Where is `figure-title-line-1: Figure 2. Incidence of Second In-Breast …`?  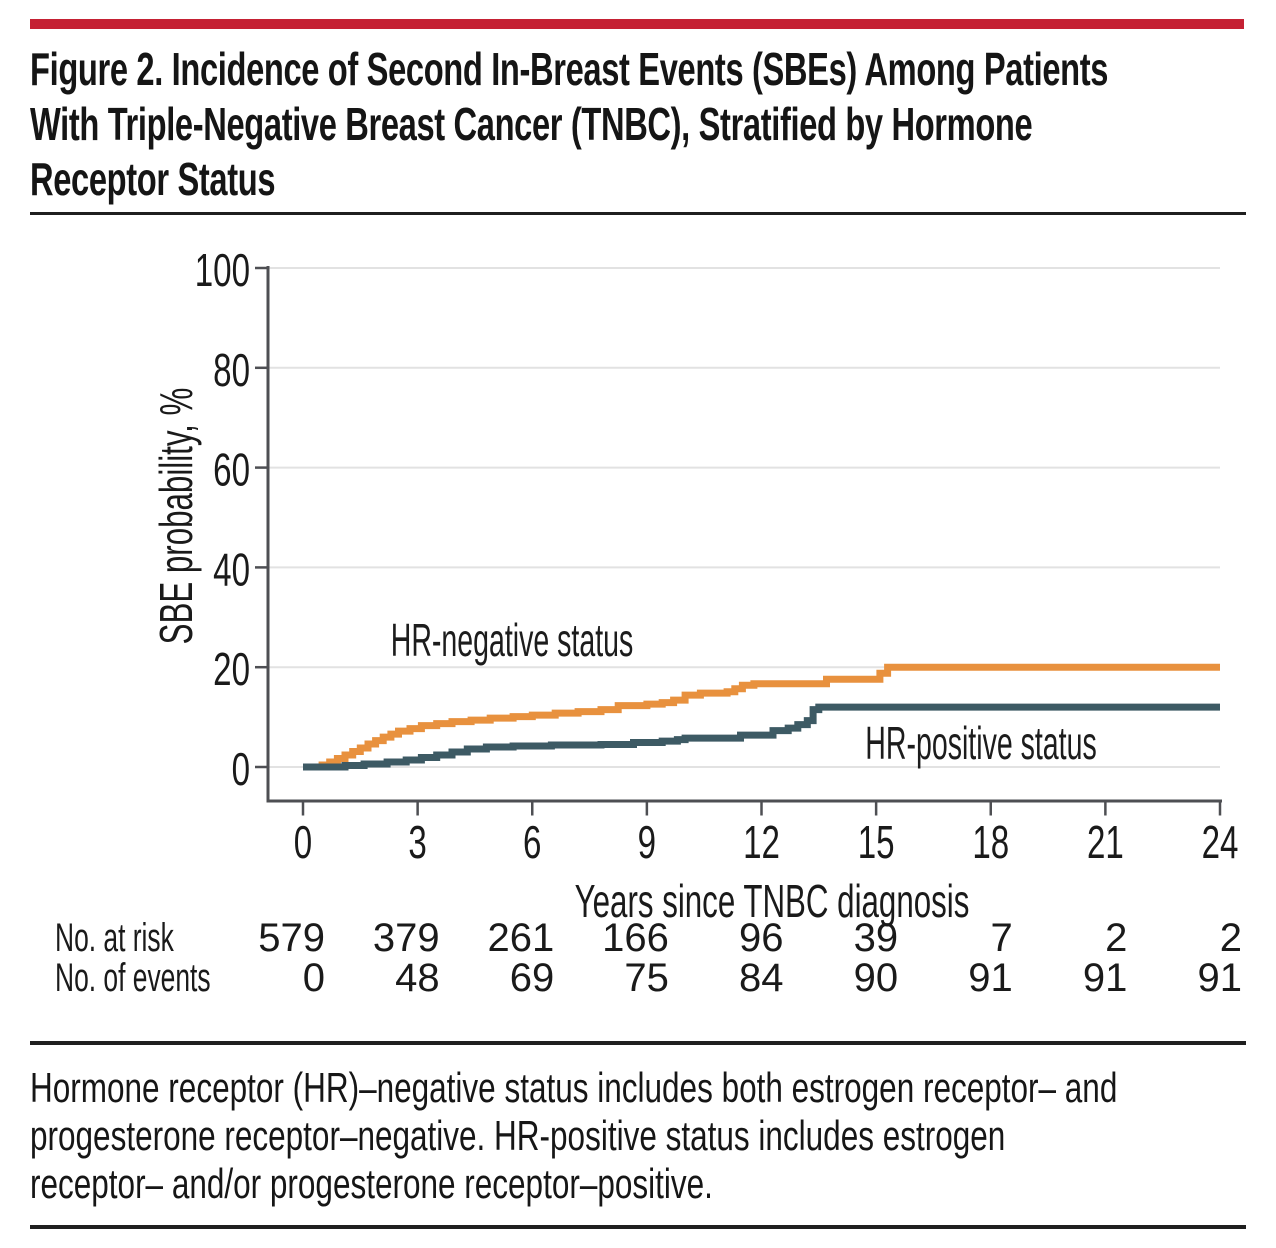 figure-title-line-1: Figure 2. Incidence of Second In-Breast … is located at coordinates (569, 69).